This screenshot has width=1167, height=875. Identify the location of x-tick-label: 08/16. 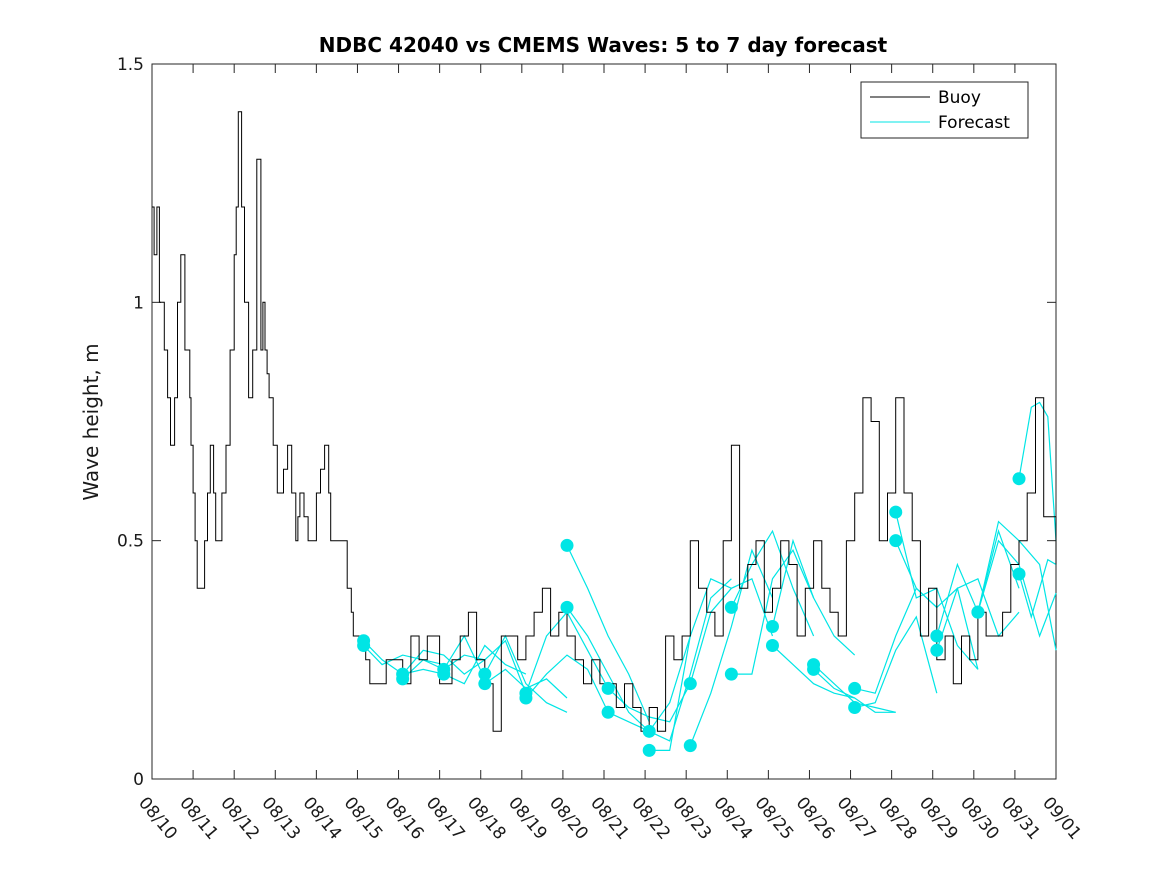
(404, 818).